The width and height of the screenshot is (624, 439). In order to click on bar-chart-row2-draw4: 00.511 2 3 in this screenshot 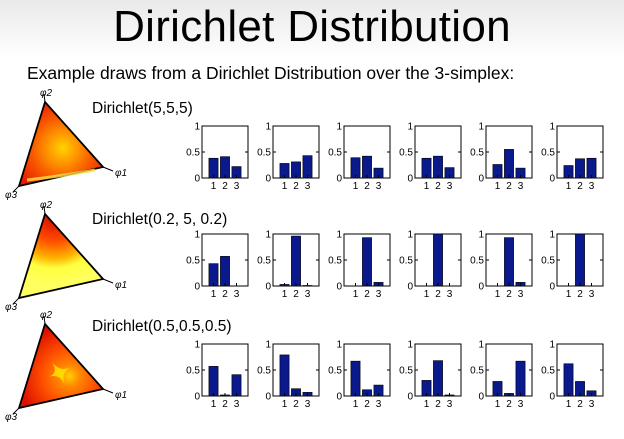, I will do `click(430, 265)`.